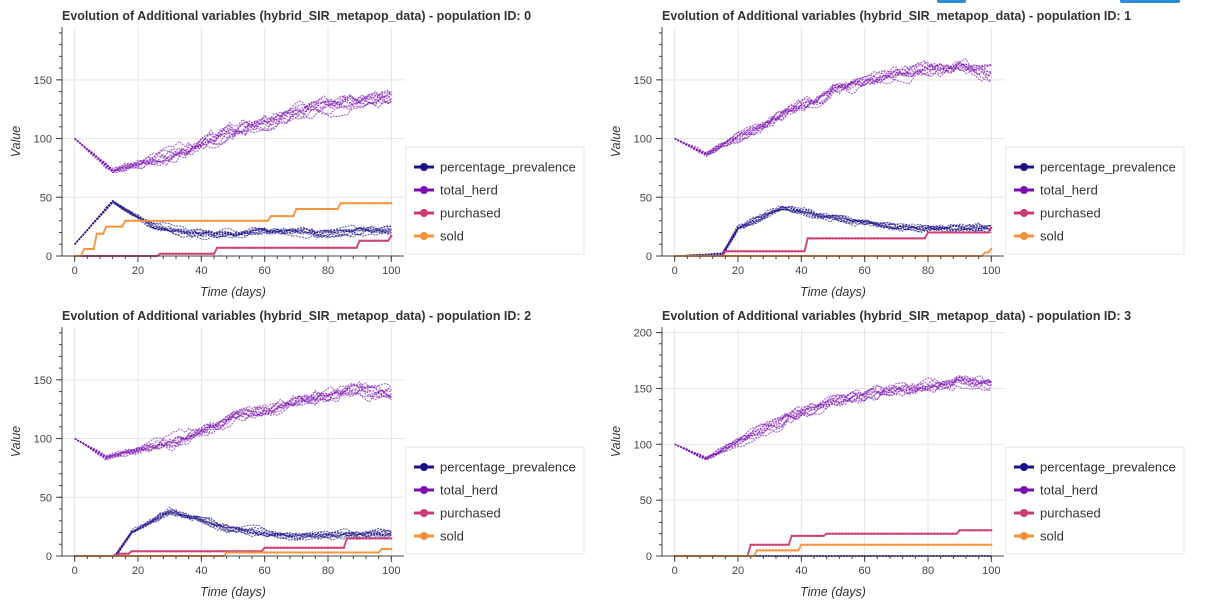 This screenshot has height=605, width=1207. Describe the element at coordinates (951, 1) in the screenshot. I see `toolbar-button-left` at that location.